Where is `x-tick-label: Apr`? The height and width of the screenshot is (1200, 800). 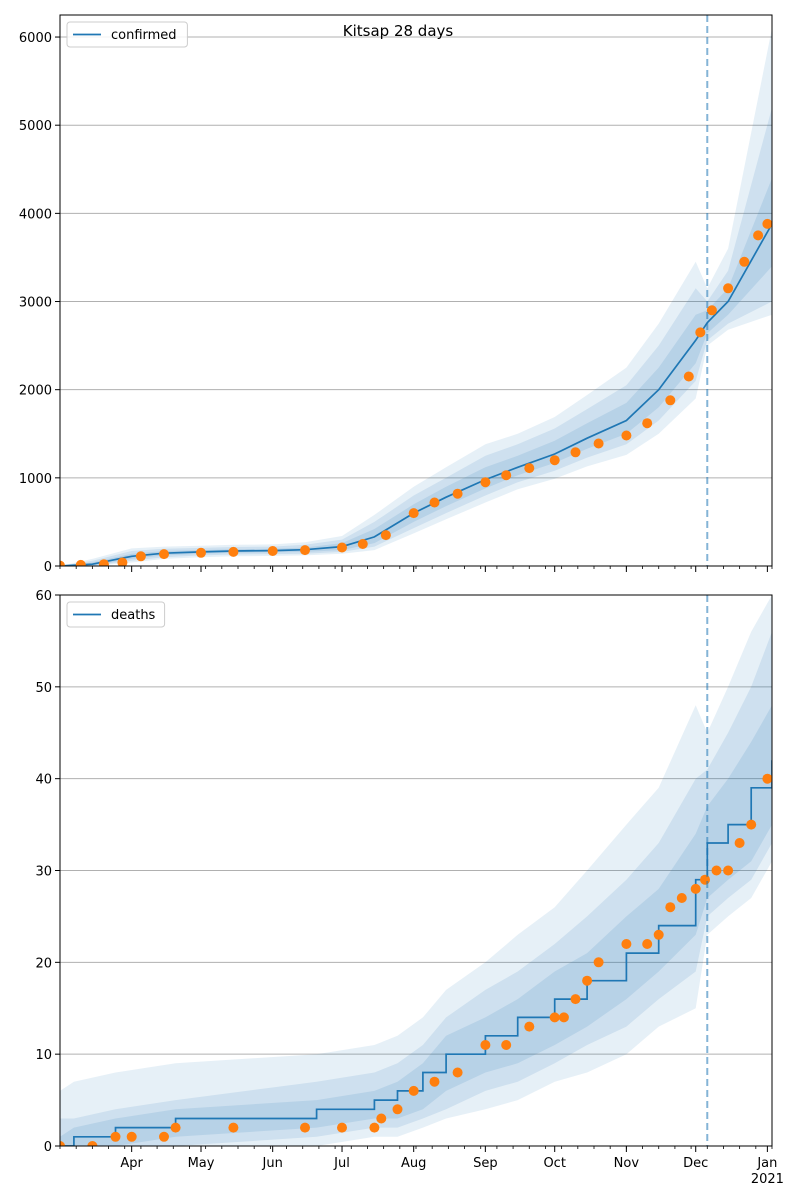
x-tick-label: Apr is located at coordinates (131, 1163).